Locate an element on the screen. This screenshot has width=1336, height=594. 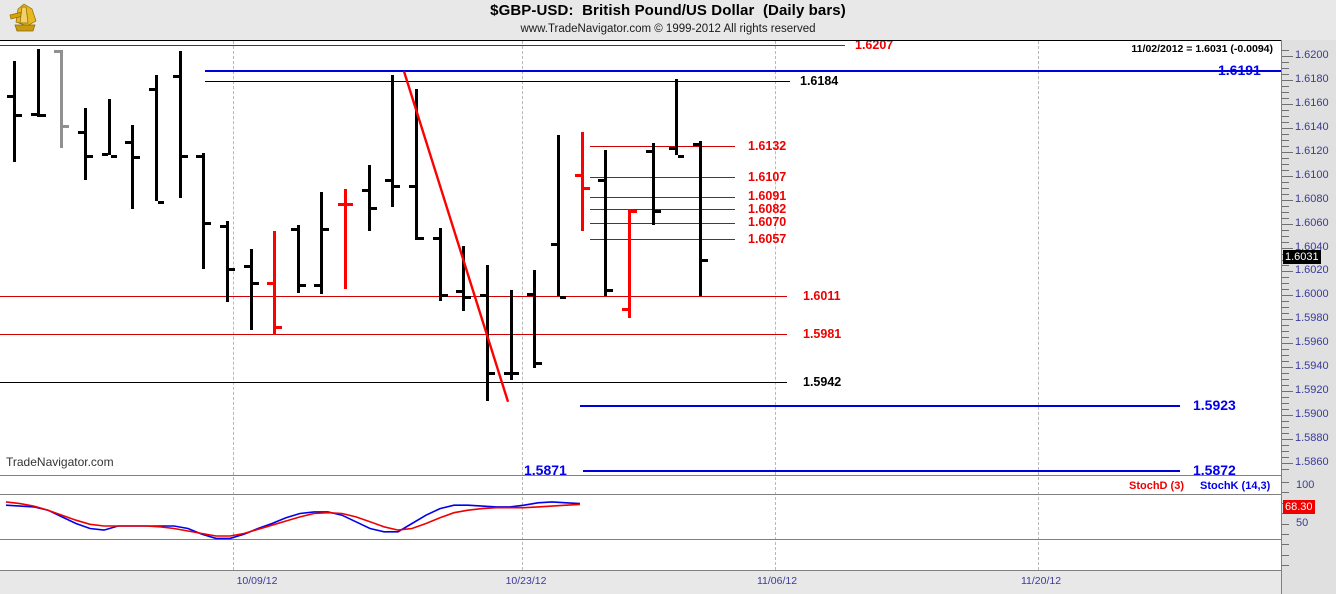
trendline-overlay is located at coordinates (456, 237).